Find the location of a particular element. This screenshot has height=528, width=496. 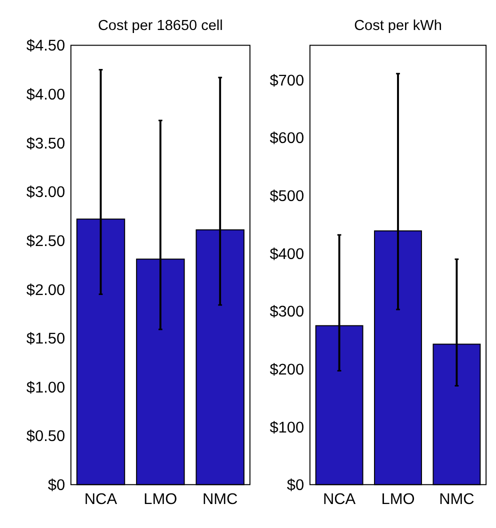

y-tick-label: $700 is located at coordinates (287, 81).